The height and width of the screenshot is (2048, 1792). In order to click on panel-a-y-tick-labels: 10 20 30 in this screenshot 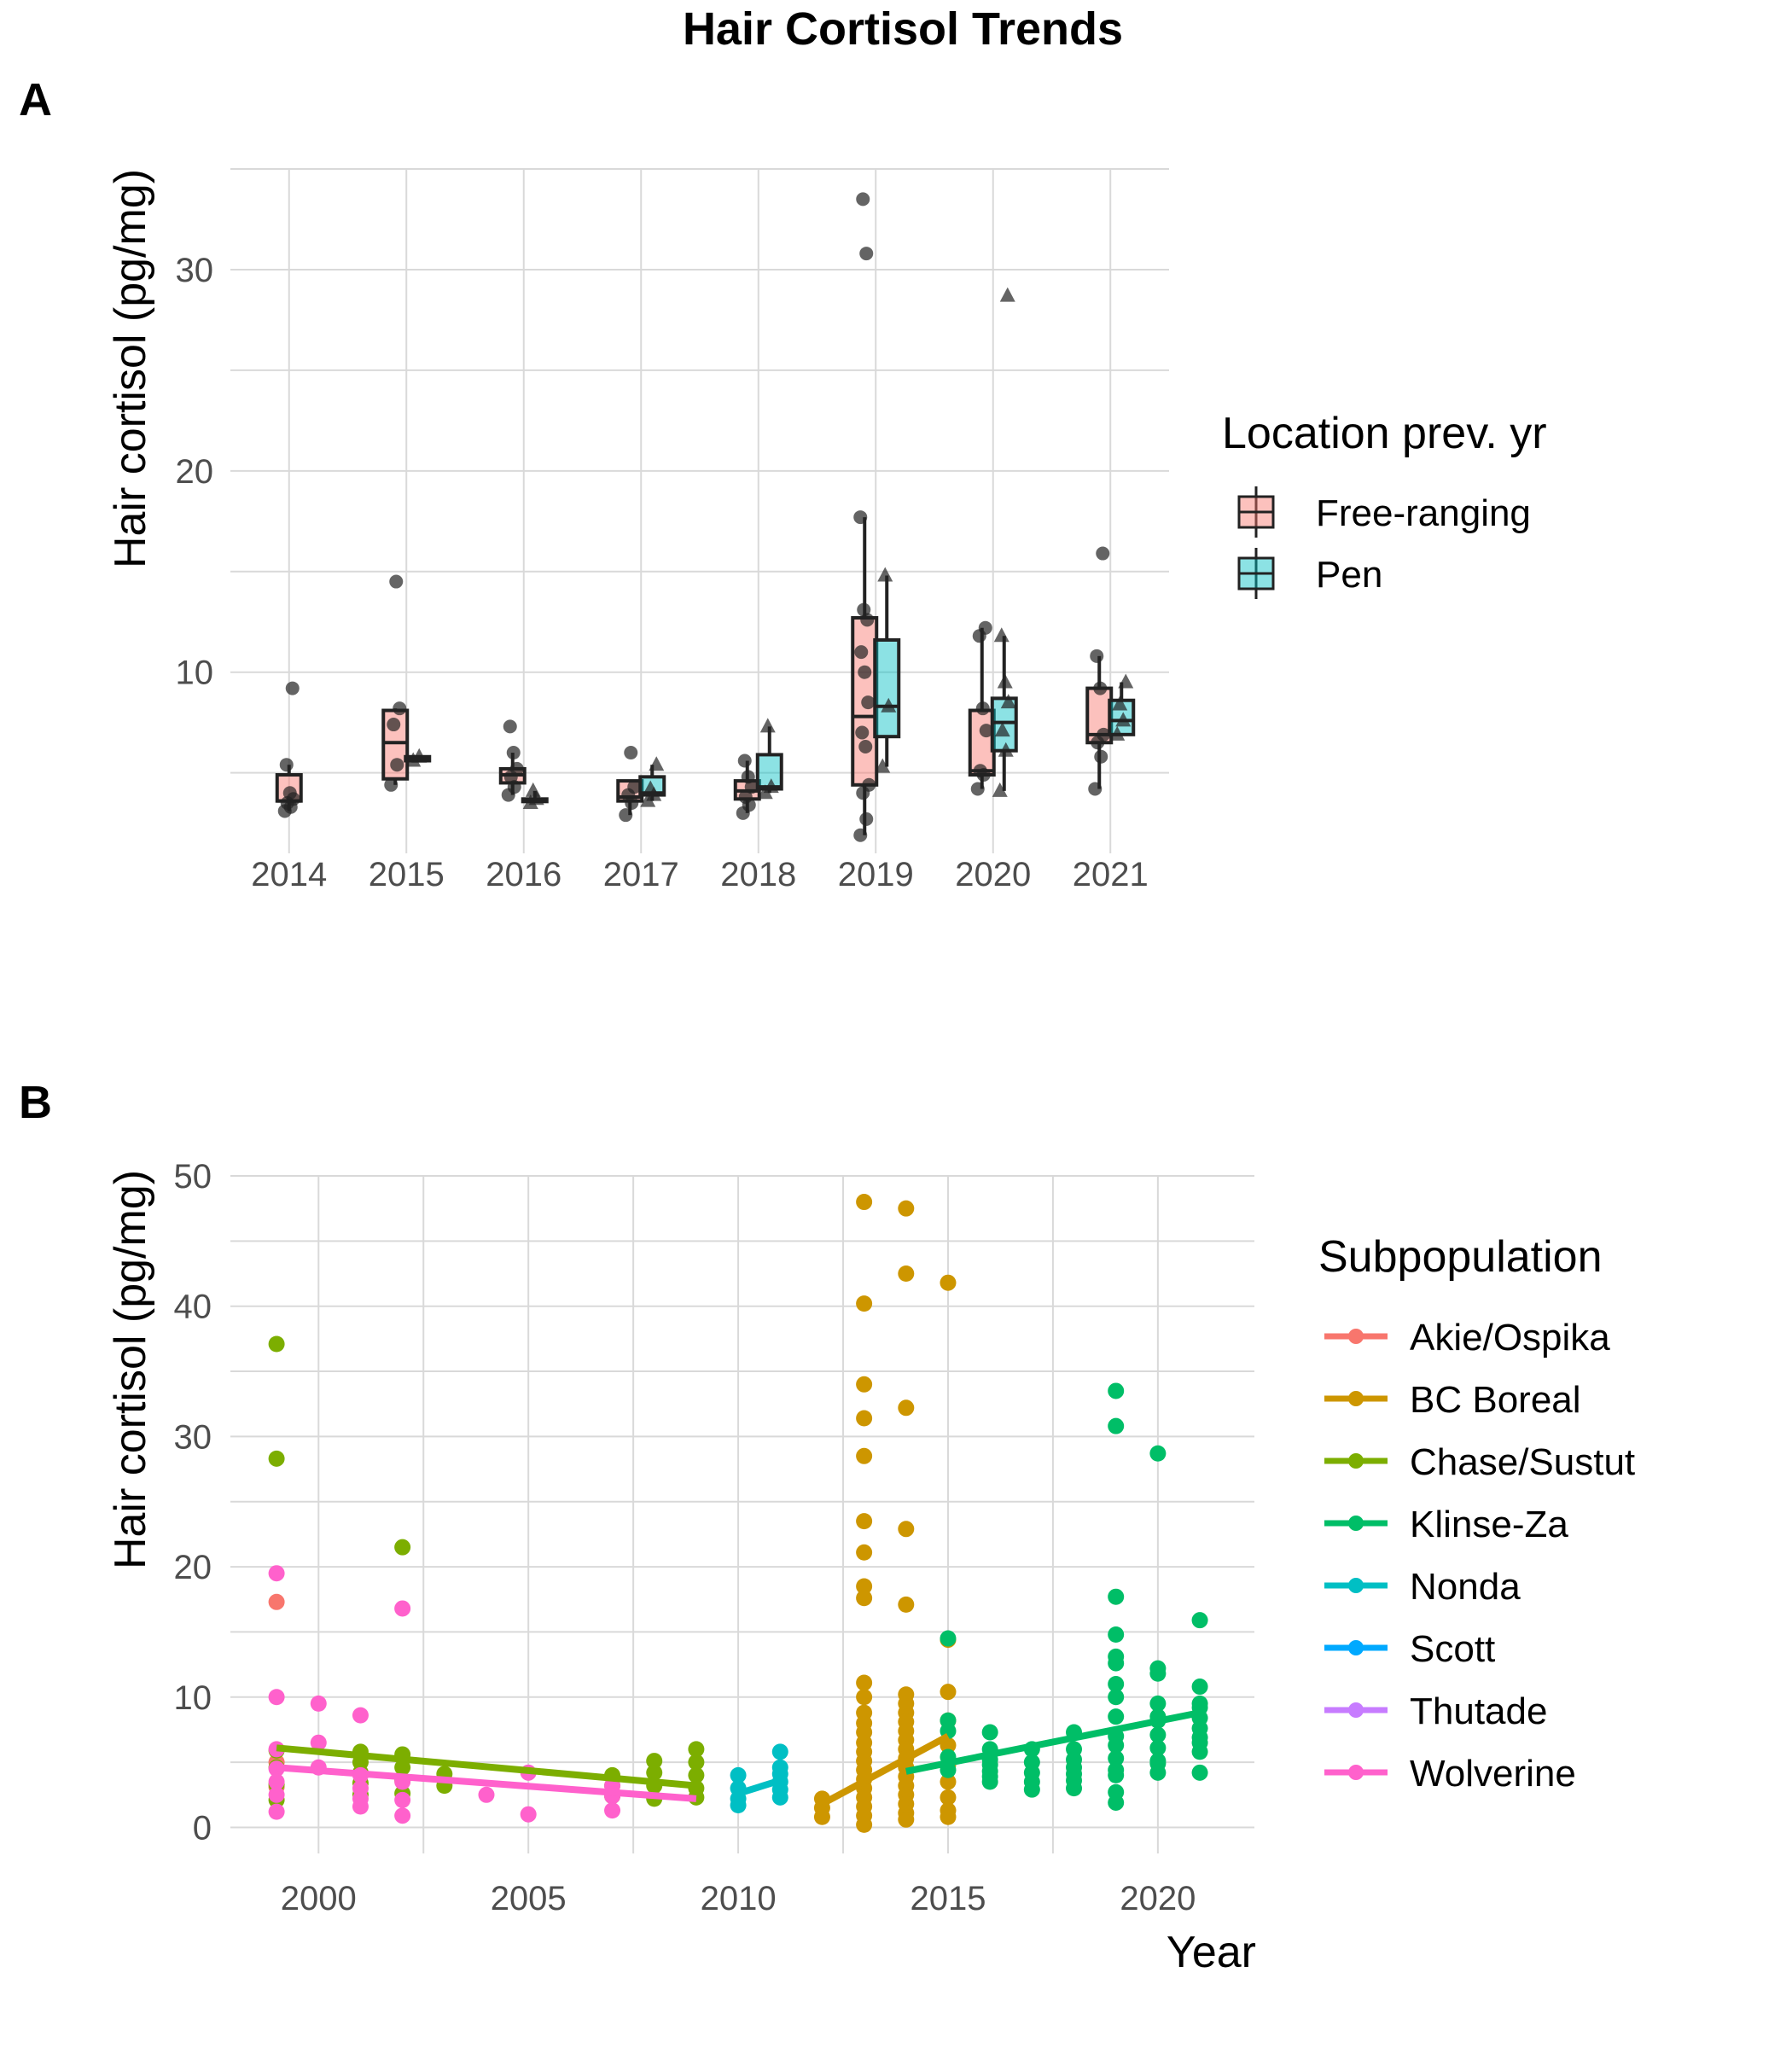, I will do `click(195, 472)`.